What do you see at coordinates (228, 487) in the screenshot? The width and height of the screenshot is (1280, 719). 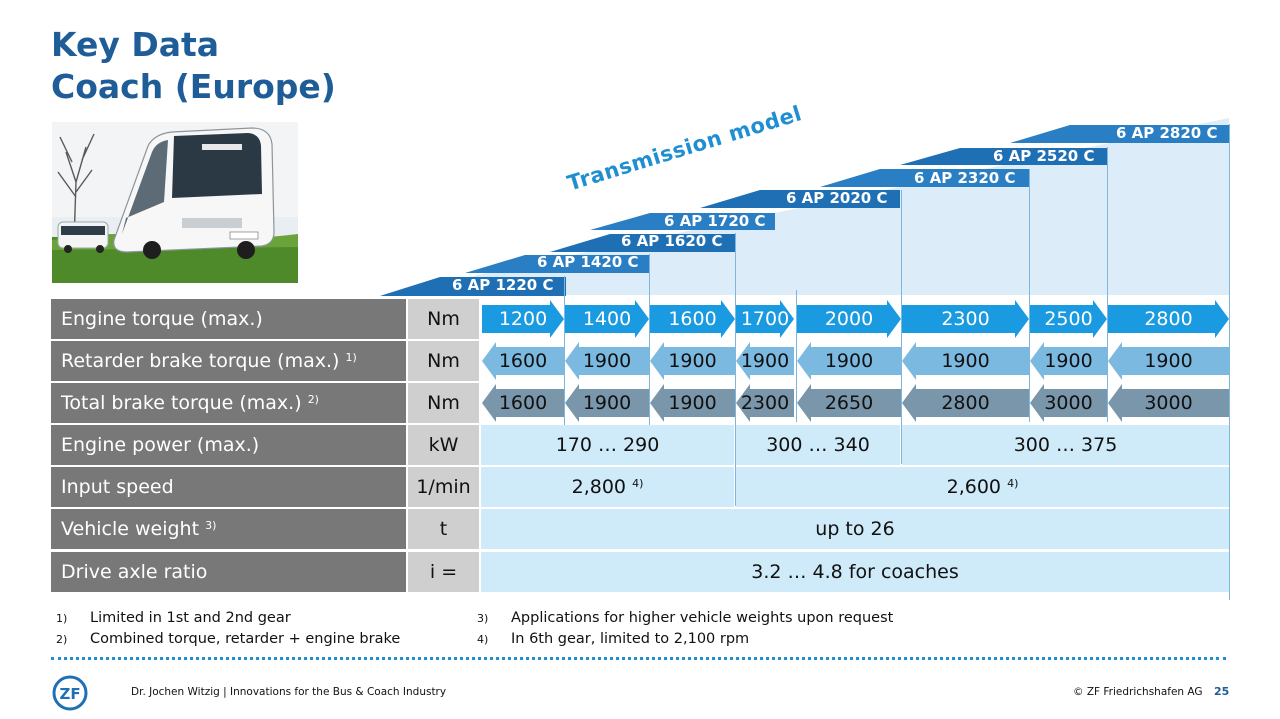 I see `row-label-input-speed: Input speed` at bounding box center [228, 487].